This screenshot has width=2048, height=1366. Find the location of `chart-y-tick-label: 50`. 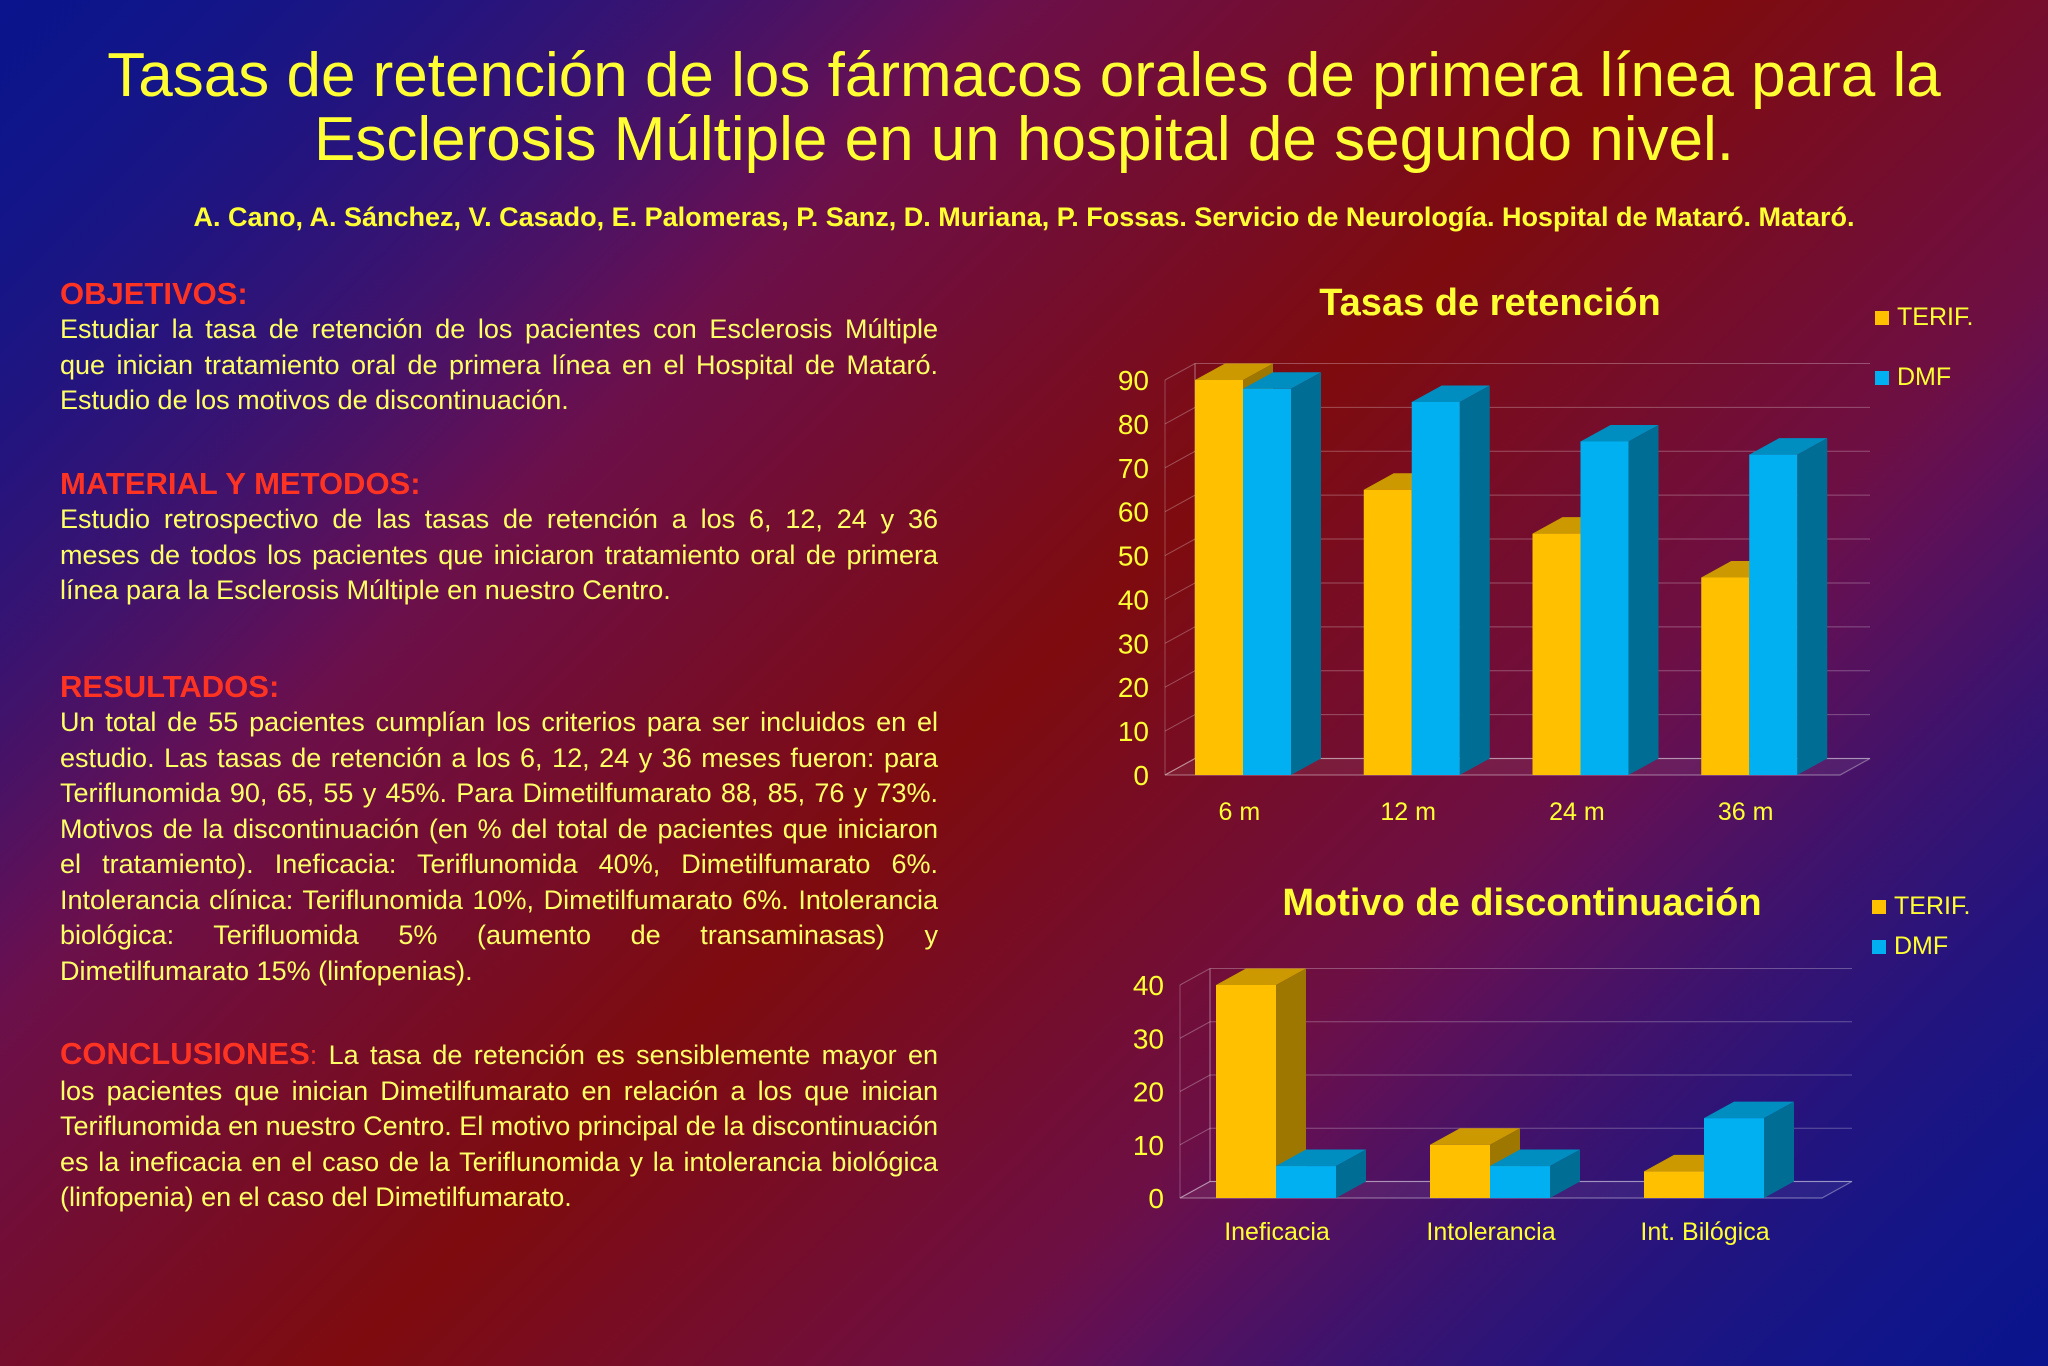

chart-y-tick-label: 50 is located at coordinates (1133, 556).